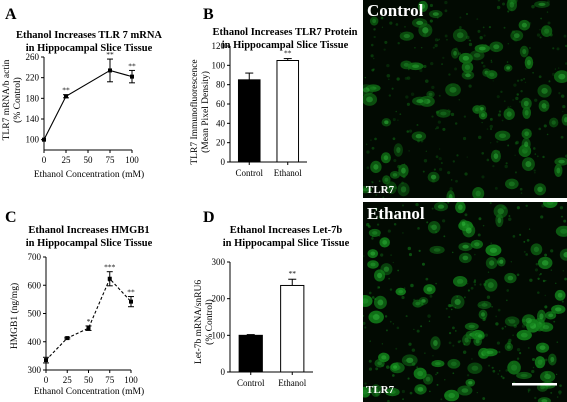 The width and height of the screenshot is (567, 402). What do you see at coordinates (35, 257) in the screenshot?
I see `y-tick-label: 700` at bounding box center [35, 257].